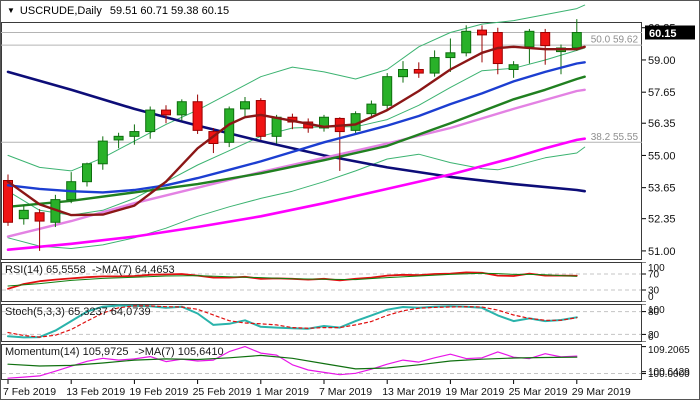  I want to click on momentum-line, so click(292, 362).